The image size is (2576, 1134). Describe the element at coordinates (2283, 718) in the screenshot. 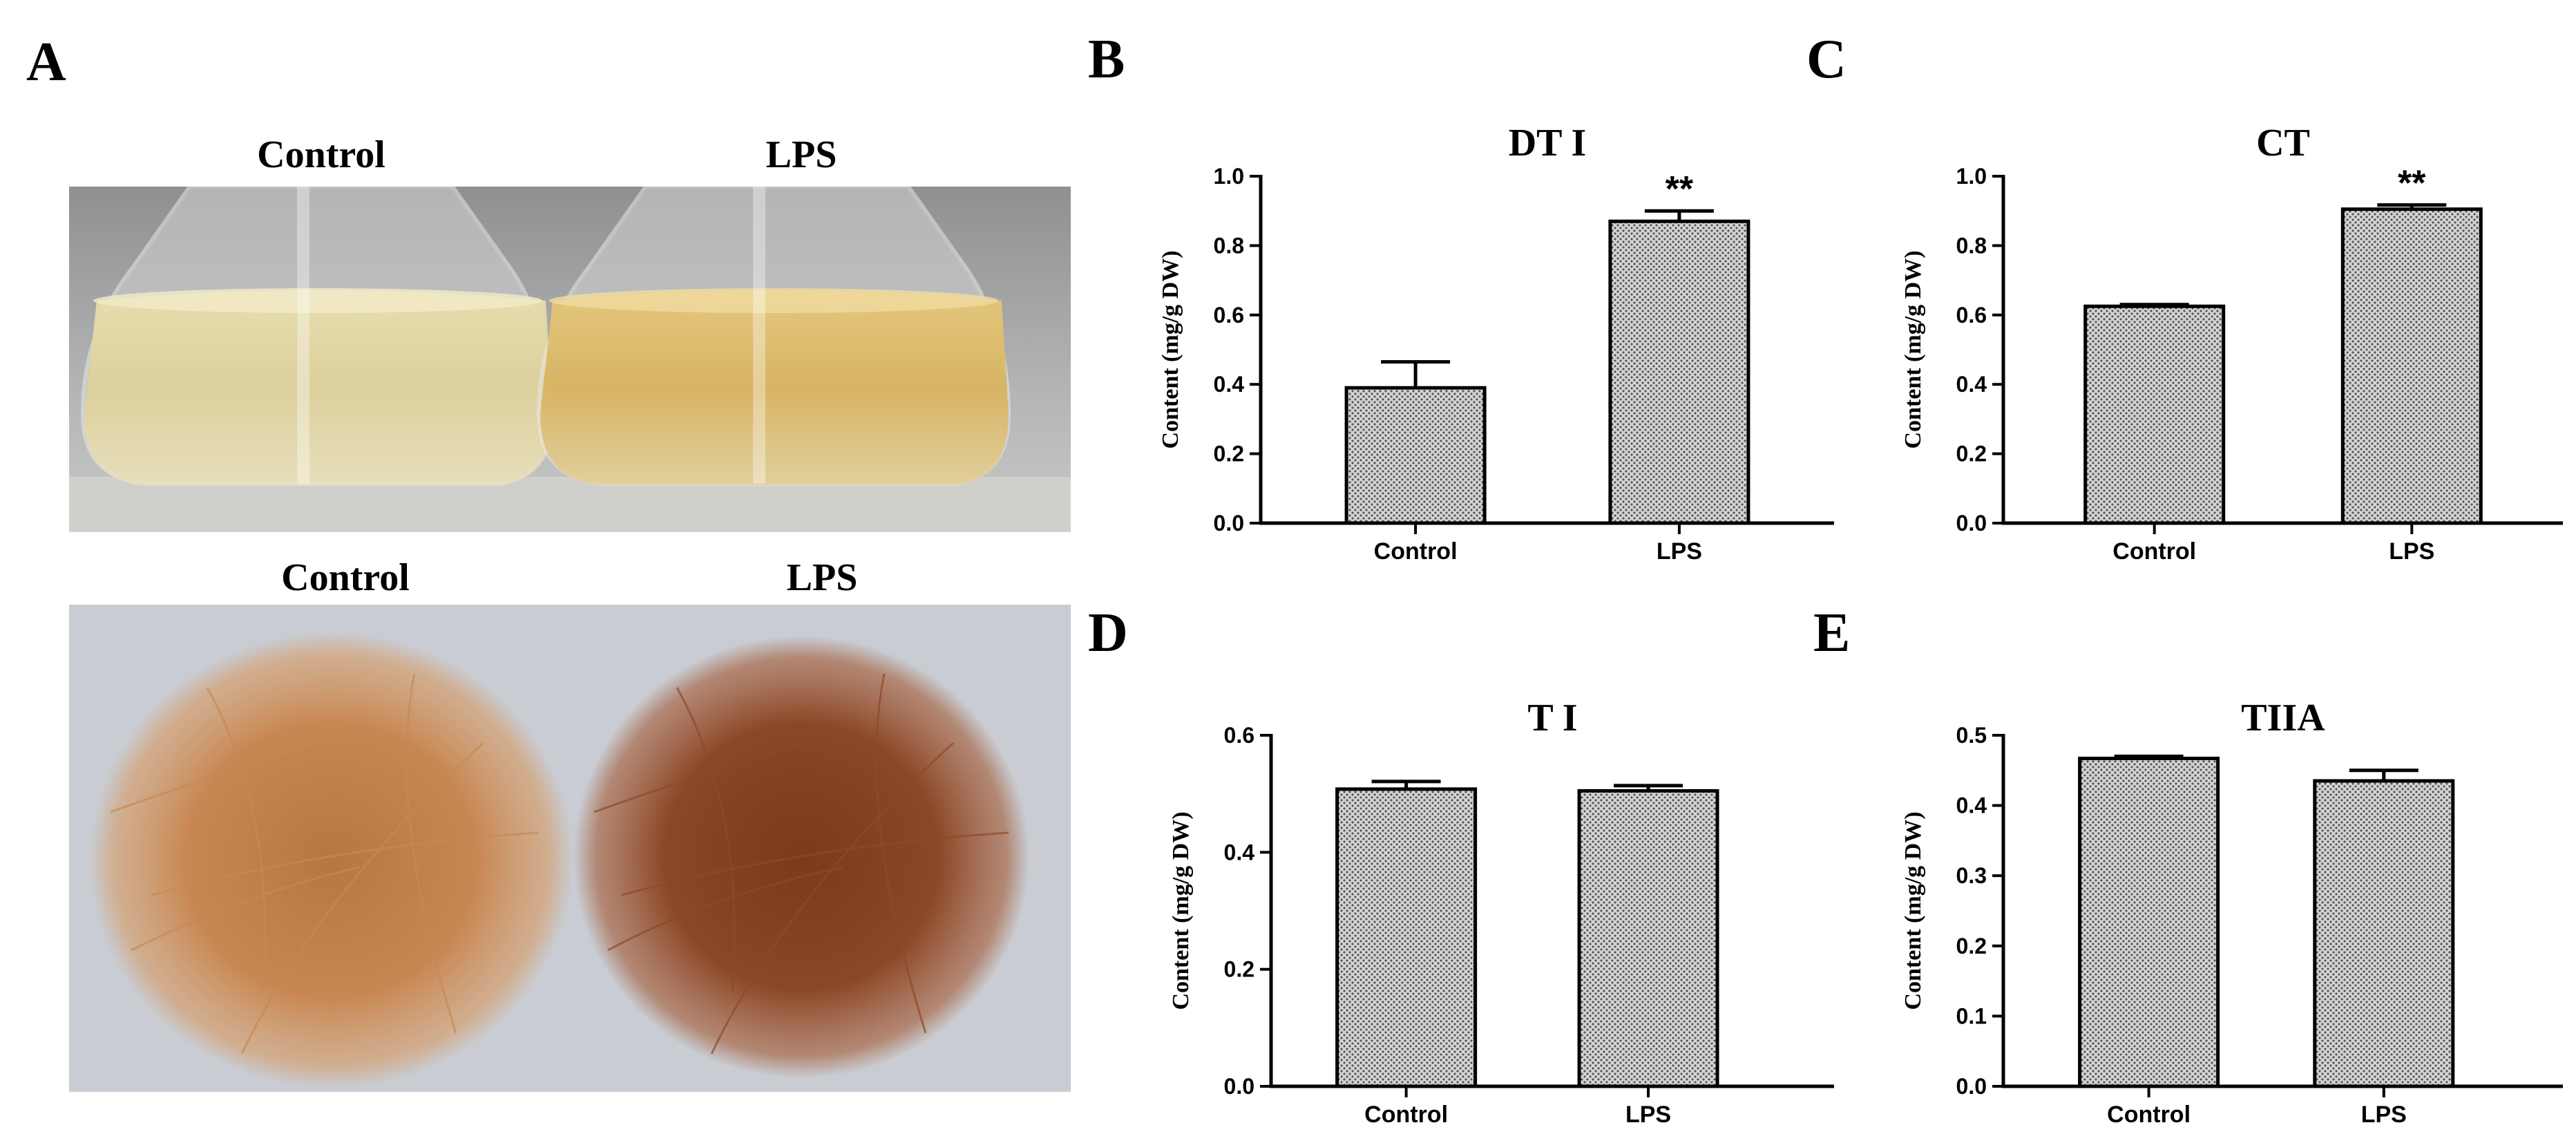

I see `chart-title: TIIA` at that location.